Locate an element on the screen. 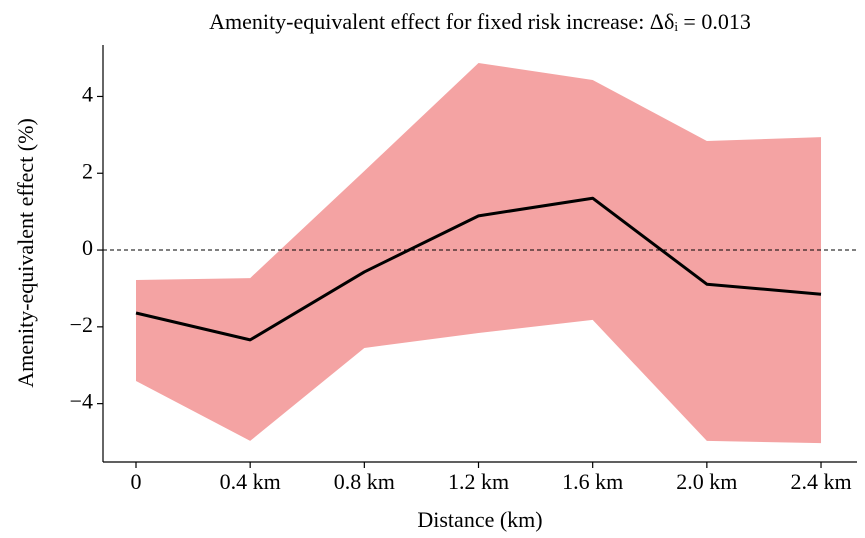  x-tick-label: 1.6 km is located at coordinates (592, 481).